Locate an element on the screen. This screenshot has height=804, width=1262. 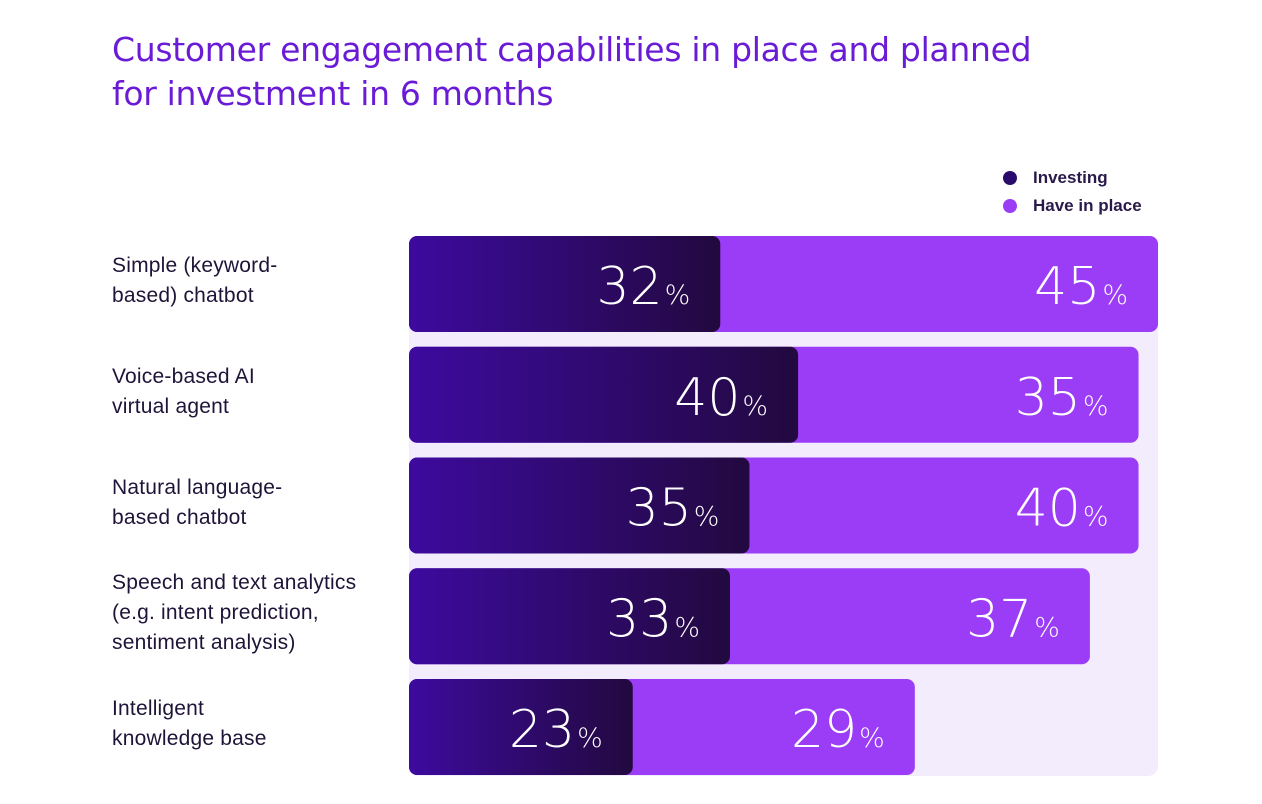
data-label-investing-2: 35% is located at coordinates (673, 509).